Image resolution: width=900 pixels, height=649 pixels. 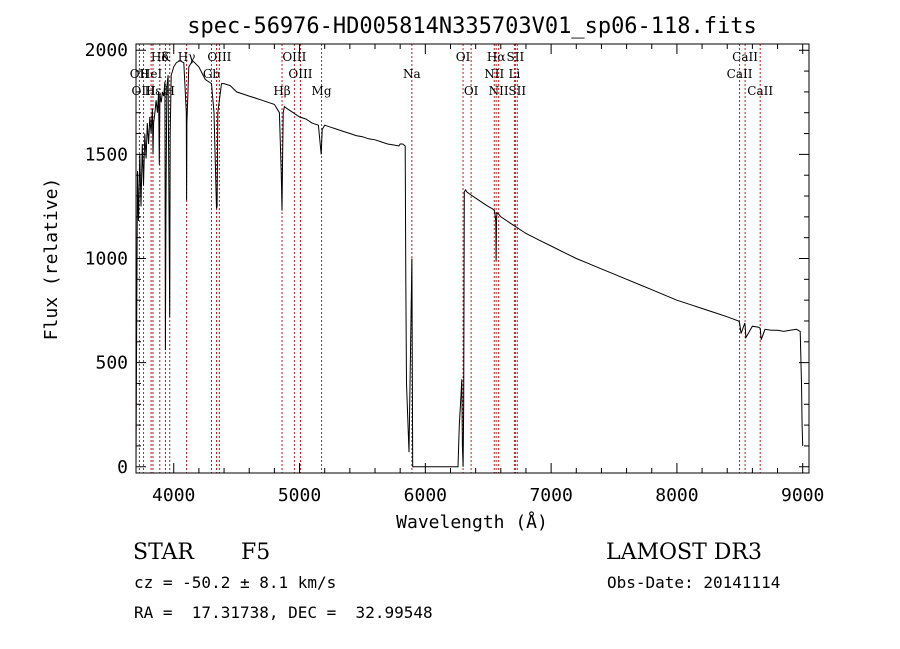 What do you see at coordinates (514, 74) in the screenshot?
I see `line-label: Li` at bounding box center [514, 74].